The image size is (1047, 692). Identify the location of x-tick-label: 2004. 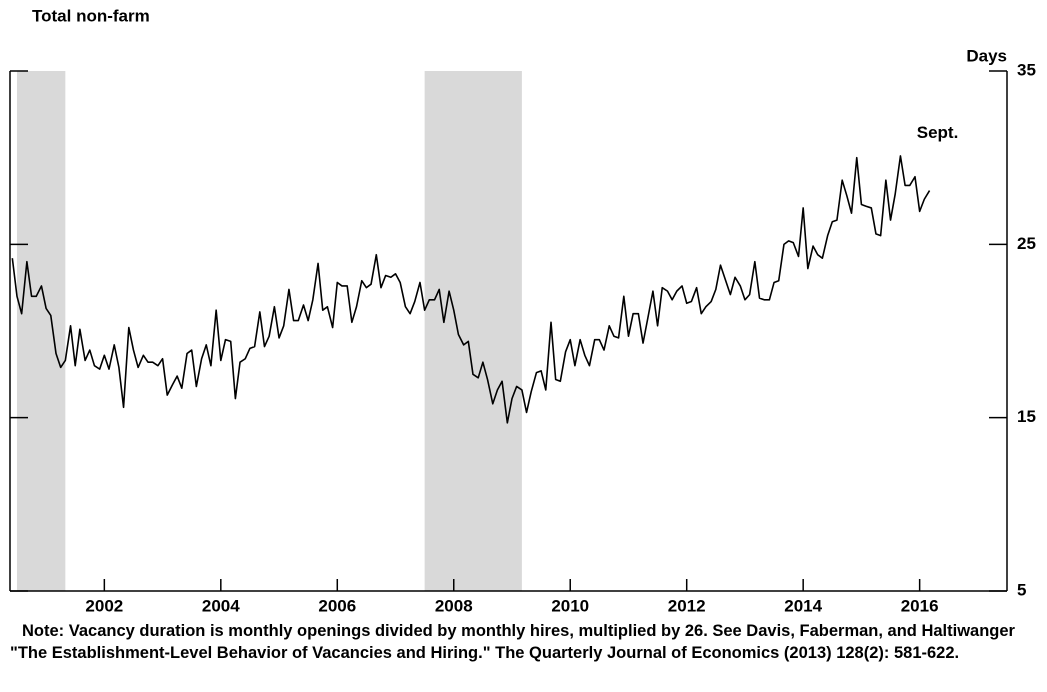
(221, 605).